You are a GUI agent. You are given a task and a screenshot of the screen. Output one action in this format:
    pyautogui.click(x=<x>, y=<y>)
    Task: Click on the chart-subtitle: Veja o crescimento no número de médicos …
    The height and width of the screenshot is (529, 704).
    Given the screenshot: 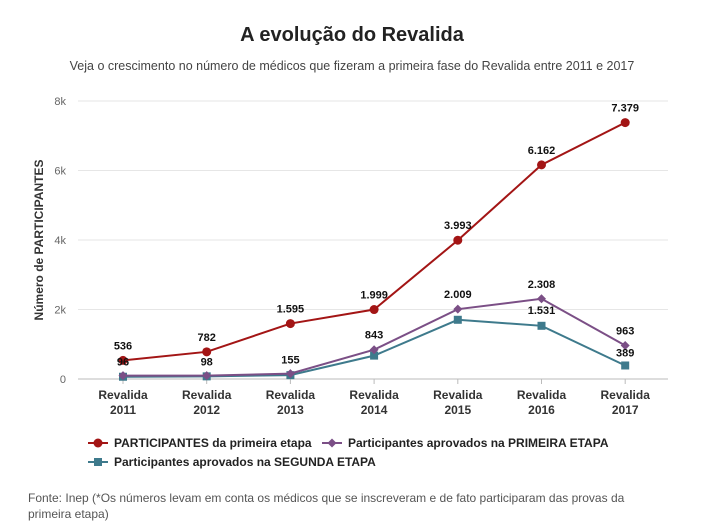 What is the action you would take?
    pyautogui.click(x=352, y=66)
    